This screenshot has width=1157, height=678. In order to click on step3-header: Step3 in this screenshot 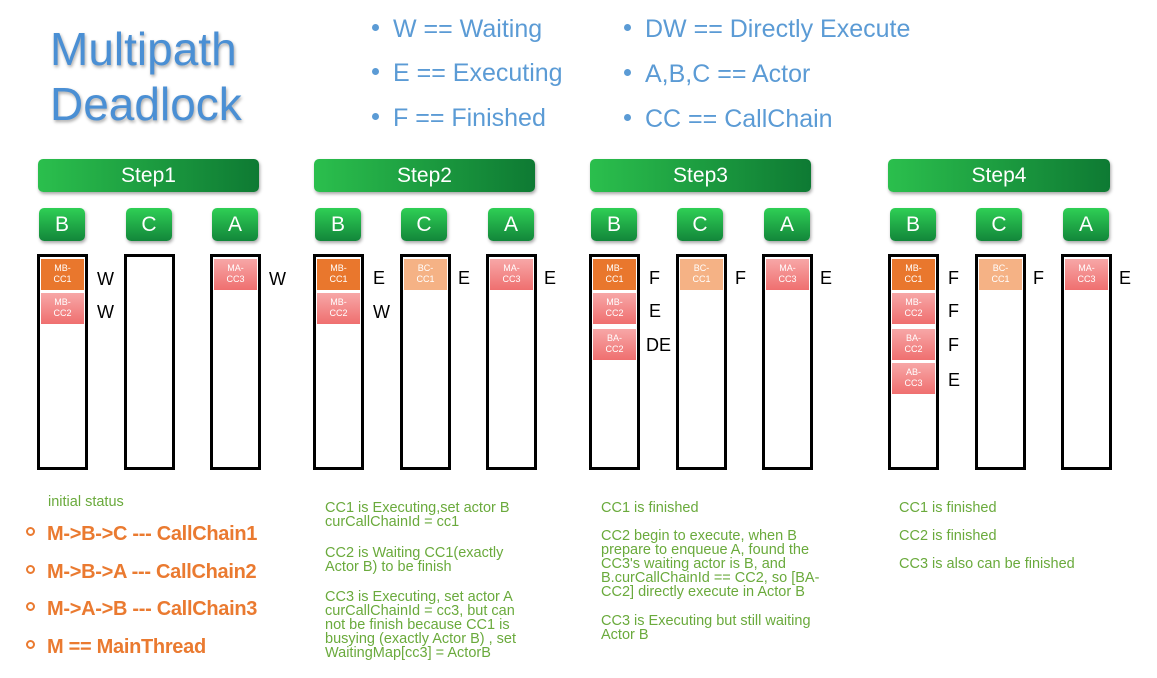, I will do `click(700, 175)`.